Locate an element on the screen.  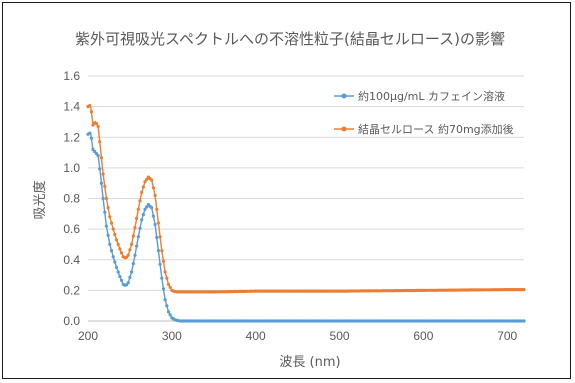
x-tick-labels: 200 300 400 500 600 700 is located at coordinates (298, 336).